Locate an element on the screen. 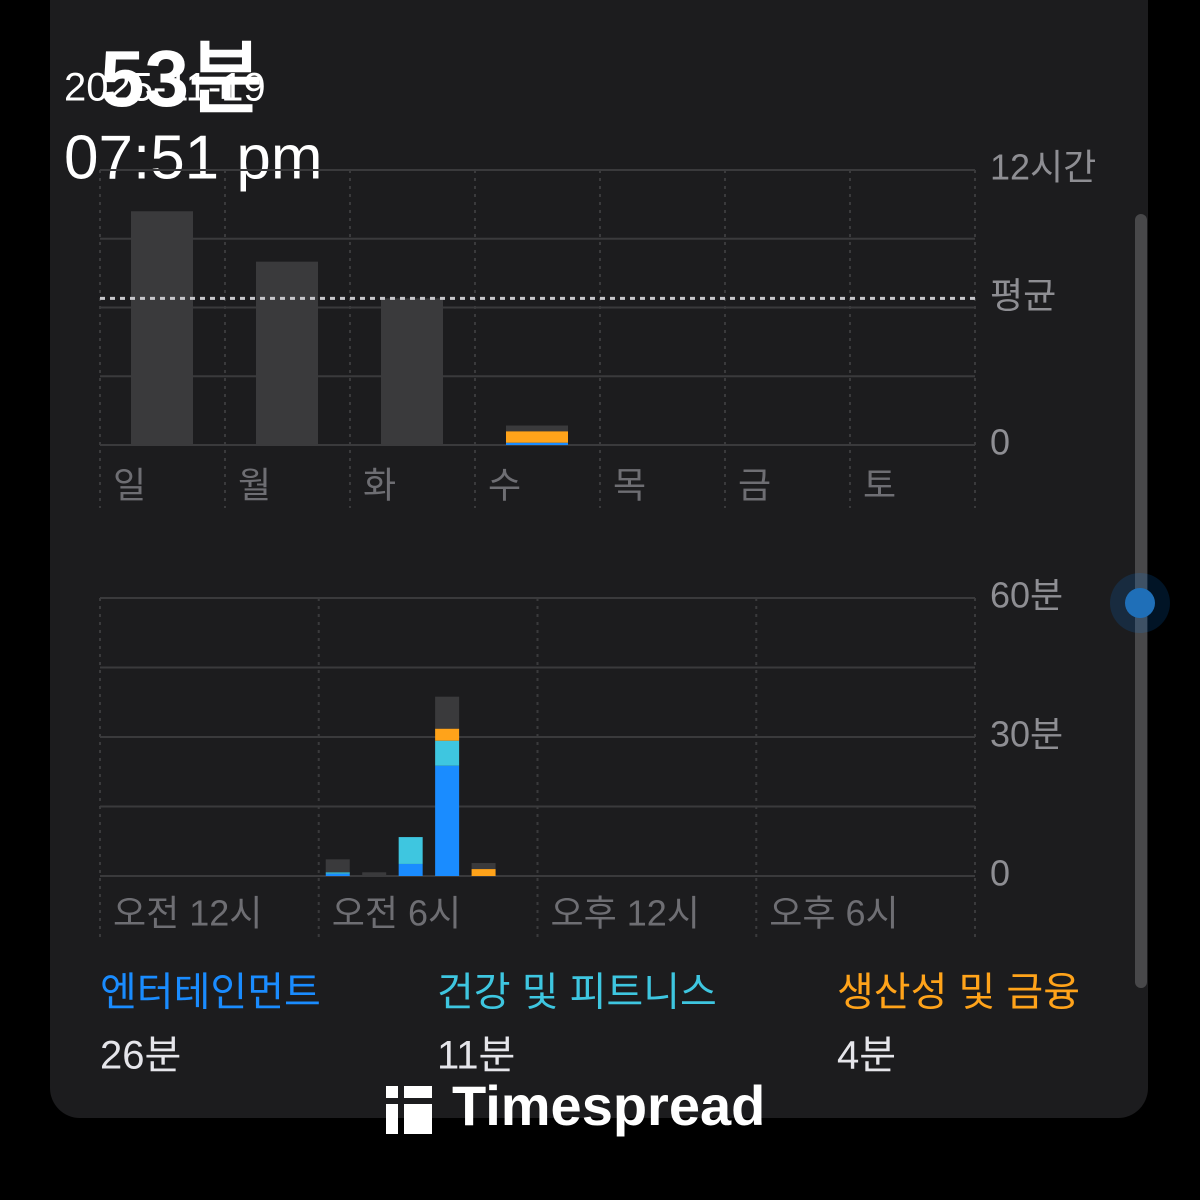 The image size is (1200, 1200). legend-name: 생산성 및 금융 is located at coordinates (958, 993).